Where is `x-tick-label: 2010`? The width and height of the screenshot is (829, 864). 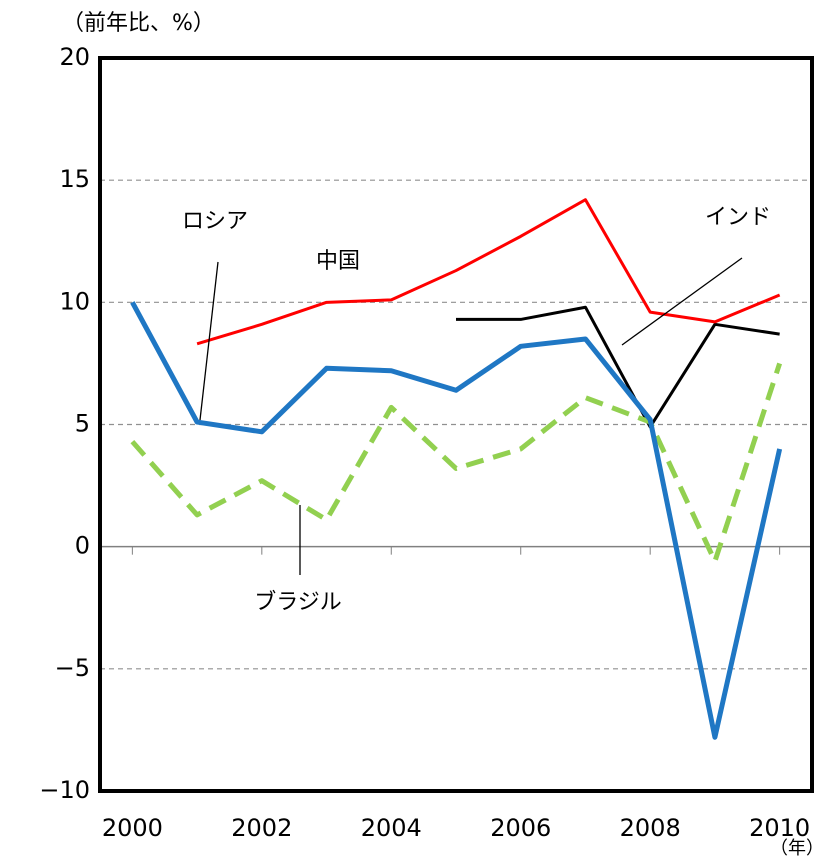
x-tick-label: 2010 is located at coordinates (779, 828).